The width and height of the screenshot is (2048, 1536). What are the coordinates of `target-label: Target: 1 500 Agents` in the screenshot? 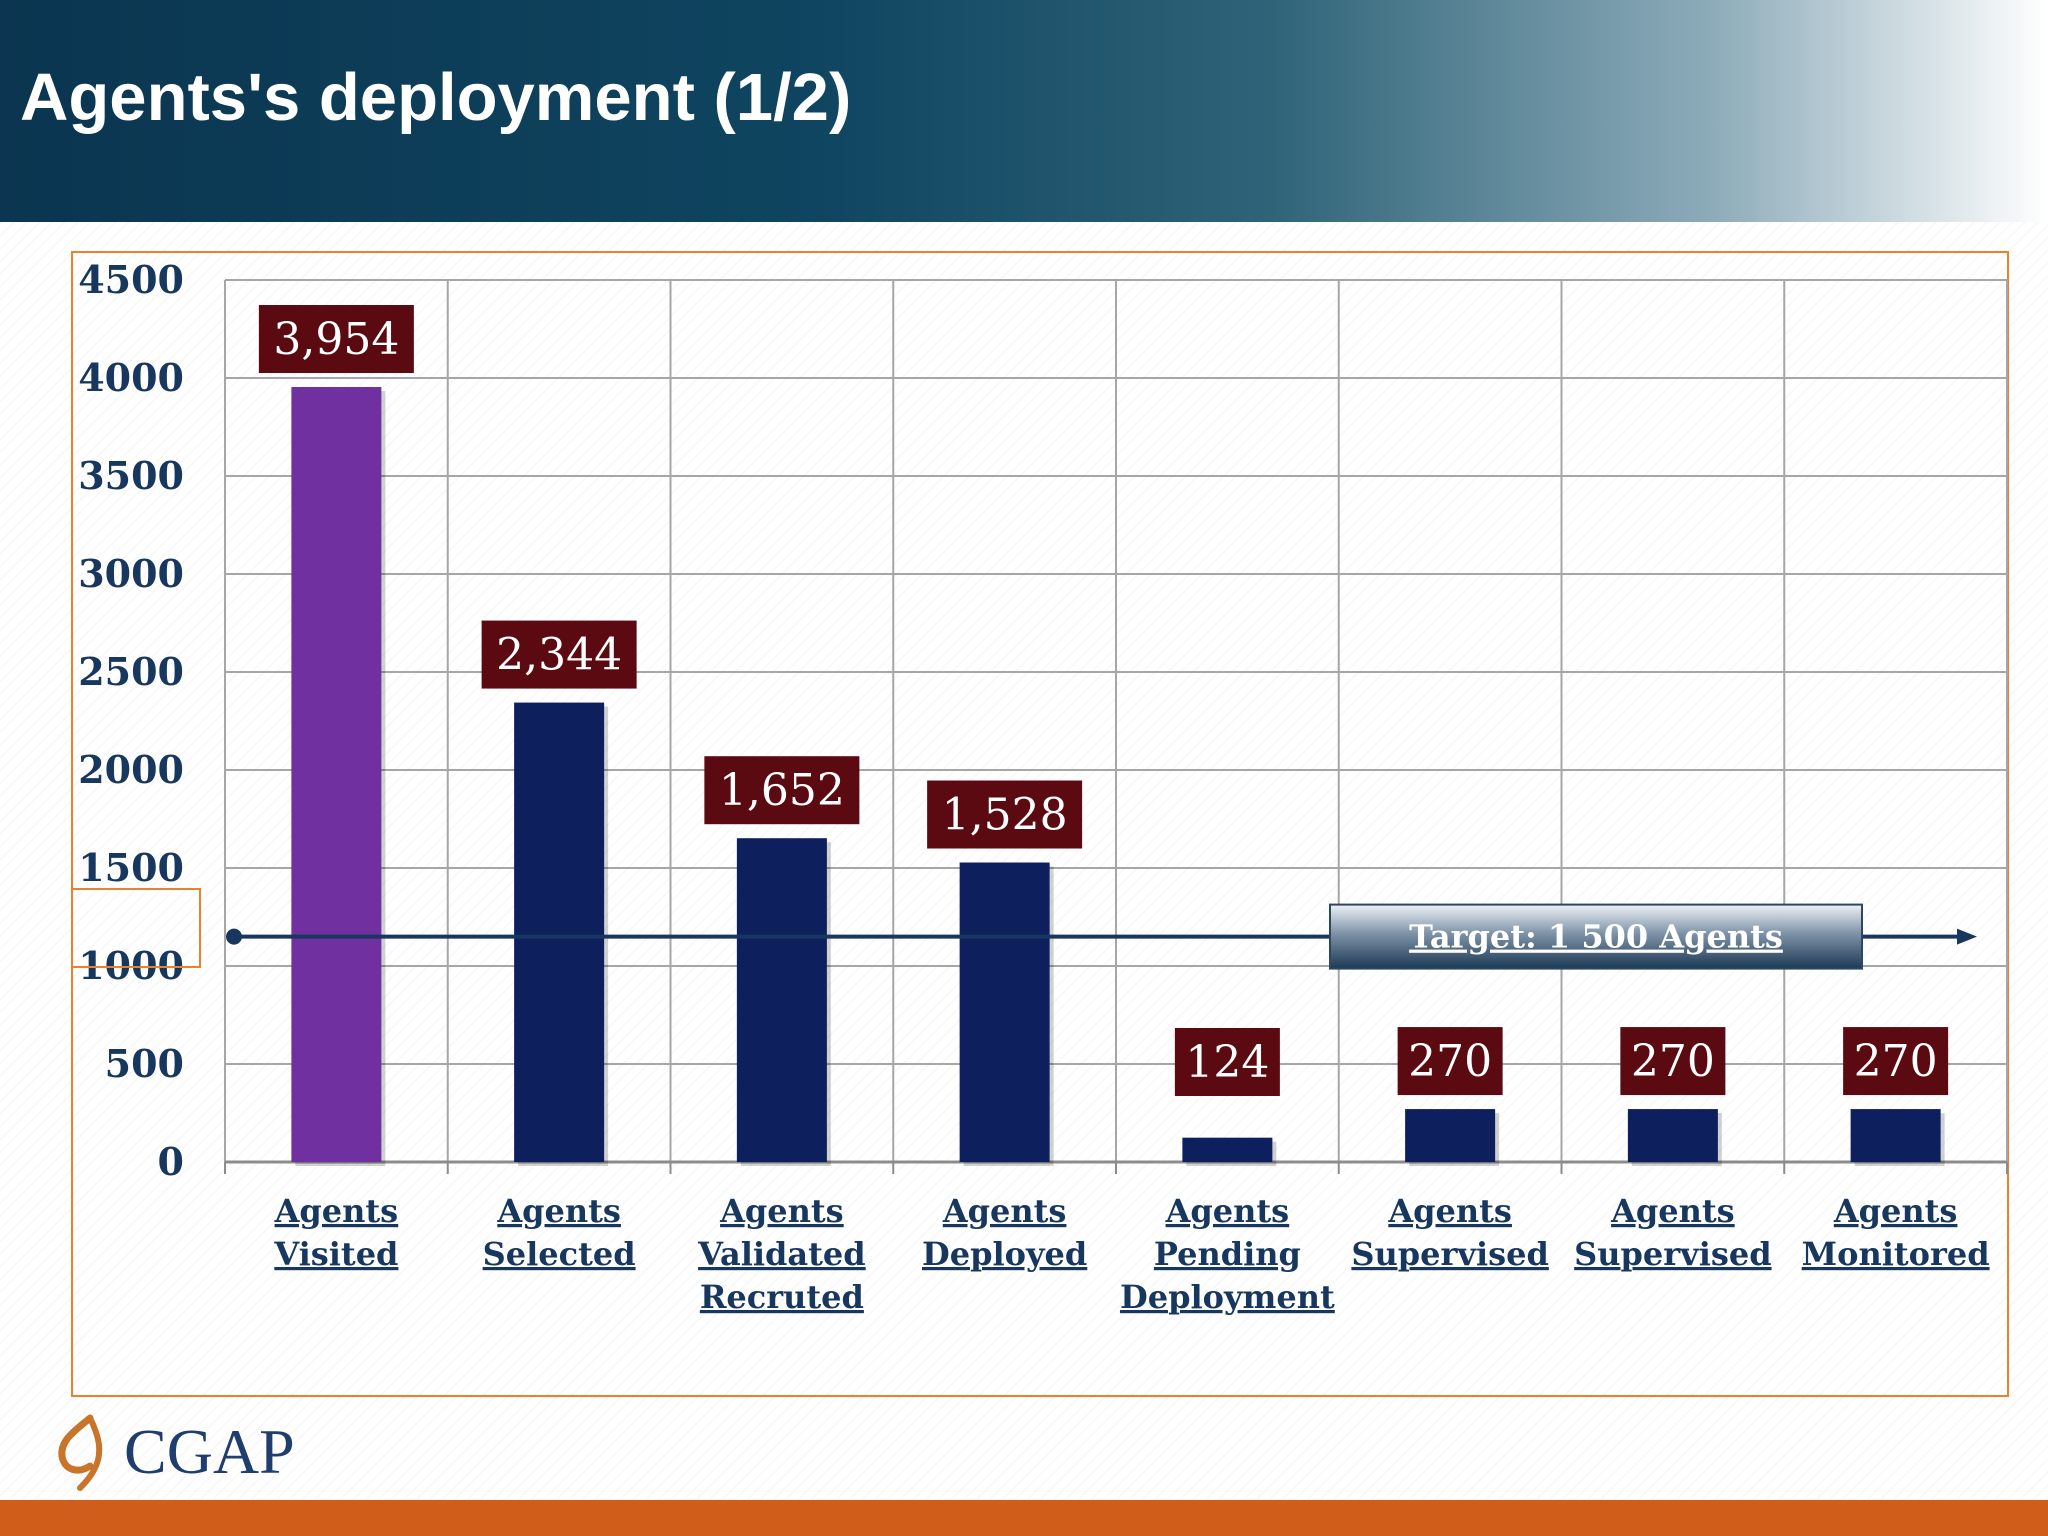 It's located at (1596, 937).